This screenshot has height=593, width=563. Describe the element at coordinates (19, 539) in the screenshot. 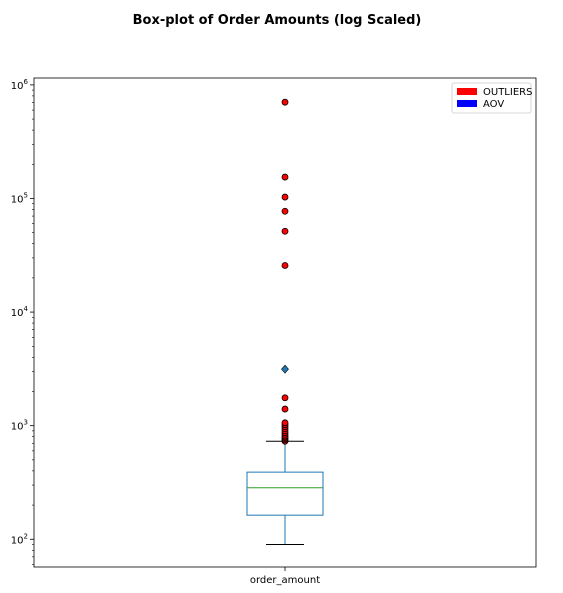

I see `y-tick-label: 10²` at that location.